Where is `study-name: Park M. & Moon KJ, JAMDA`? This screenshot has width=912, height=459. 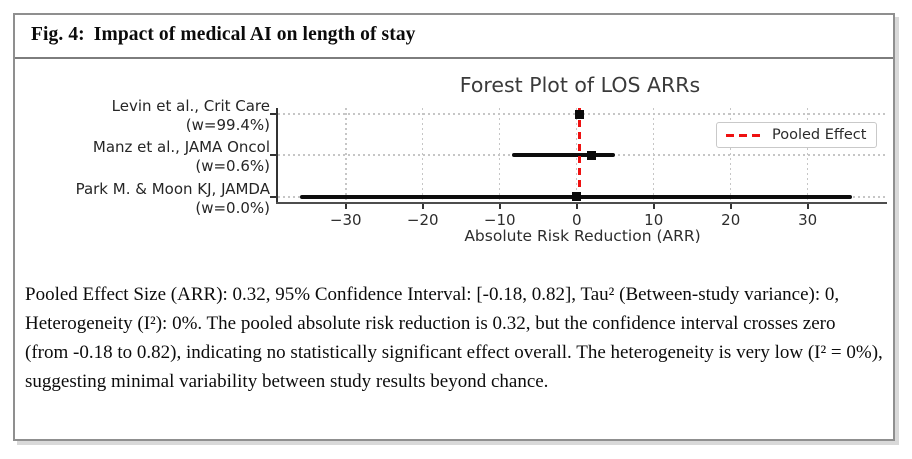 study-name: Park M. & Moon KJ, JAMDA is located at coordinates (172, 188).